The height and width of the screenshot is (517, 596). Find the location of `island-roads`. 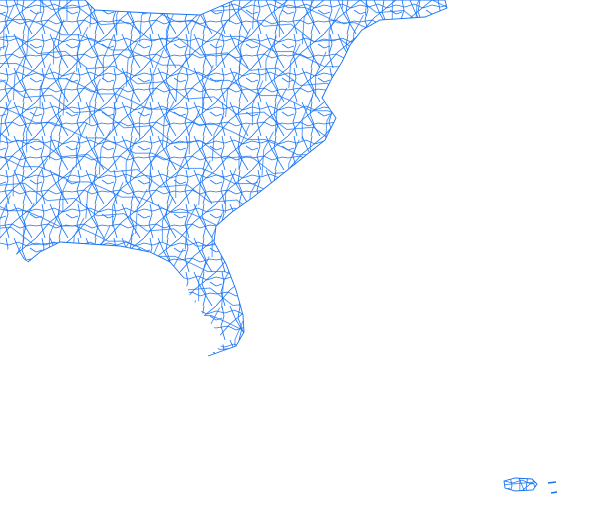

island-roads is located at coordinates (520, 484).